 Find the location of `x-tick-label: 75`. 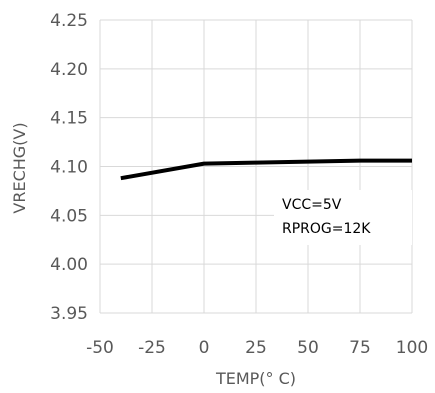

x-tick-label: 75 is located at coordinates (360, 348).